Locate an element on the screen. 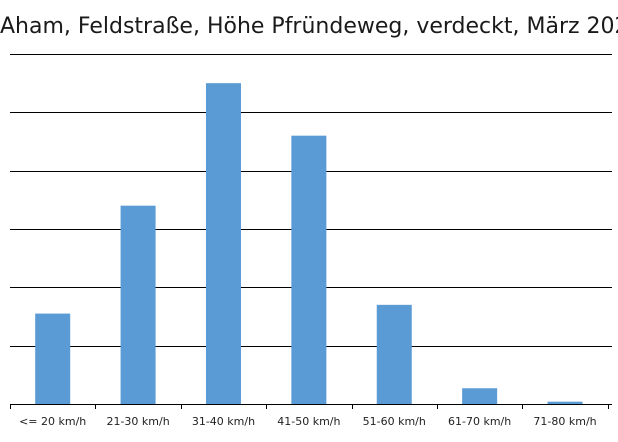 This screenshot has width=618, height=442. x-tick-label: <= 20 km/h is located at coordinates (52, 421).